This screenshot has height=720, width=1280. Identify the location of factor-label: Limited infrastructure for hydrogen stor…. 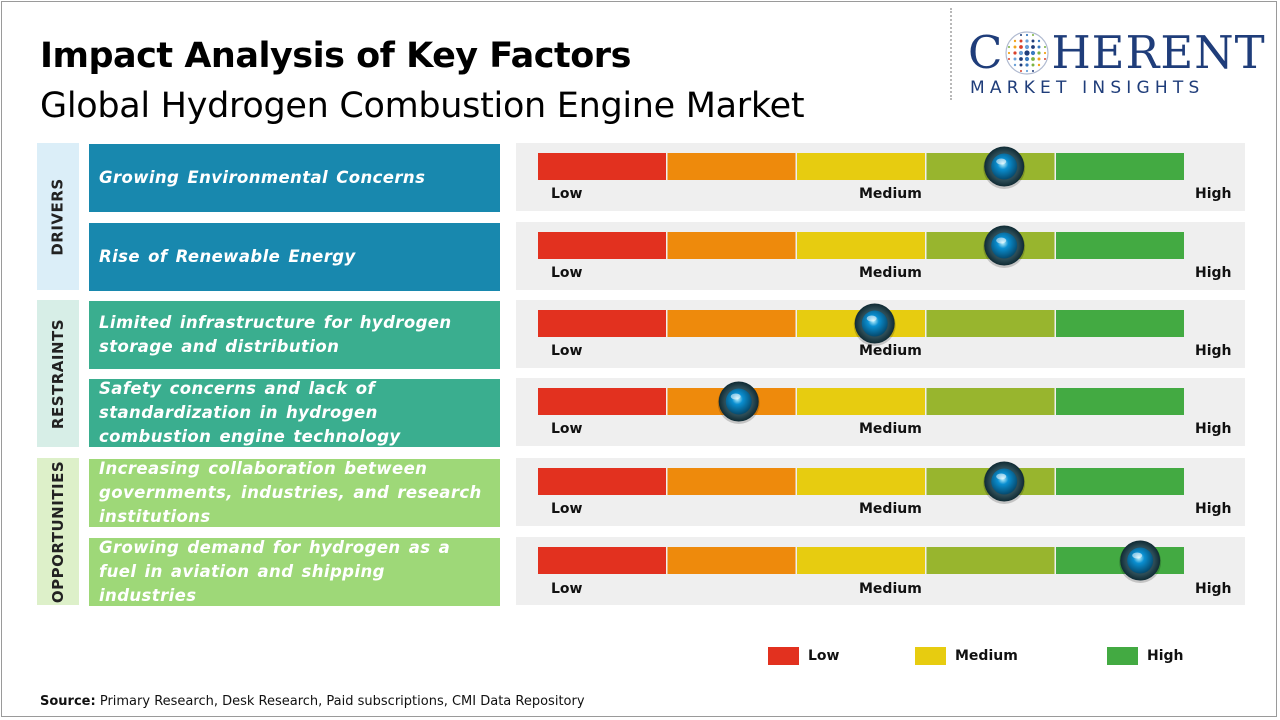
(275, 334).